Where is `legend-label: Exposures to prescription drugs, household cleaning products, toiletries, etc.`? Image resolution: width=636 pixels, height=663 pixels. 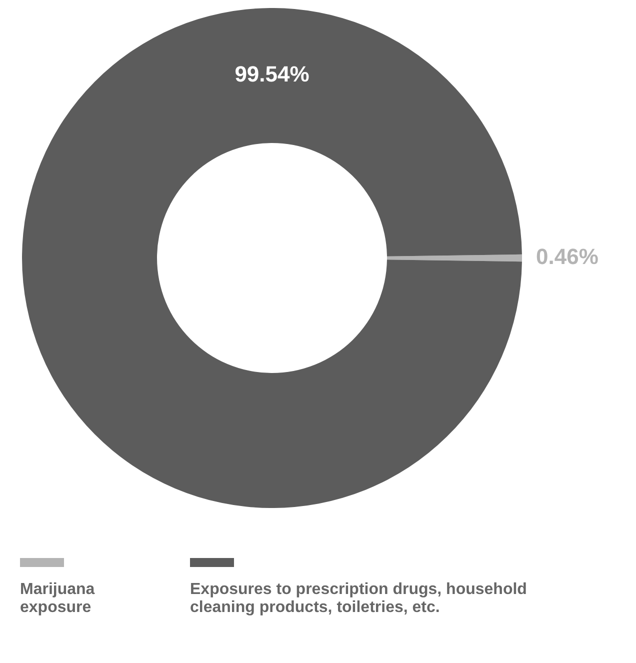
legend-label: Exposures to prescription drugs, household cleaning products, toiletries, etc. is located at coordinates (359, 599).